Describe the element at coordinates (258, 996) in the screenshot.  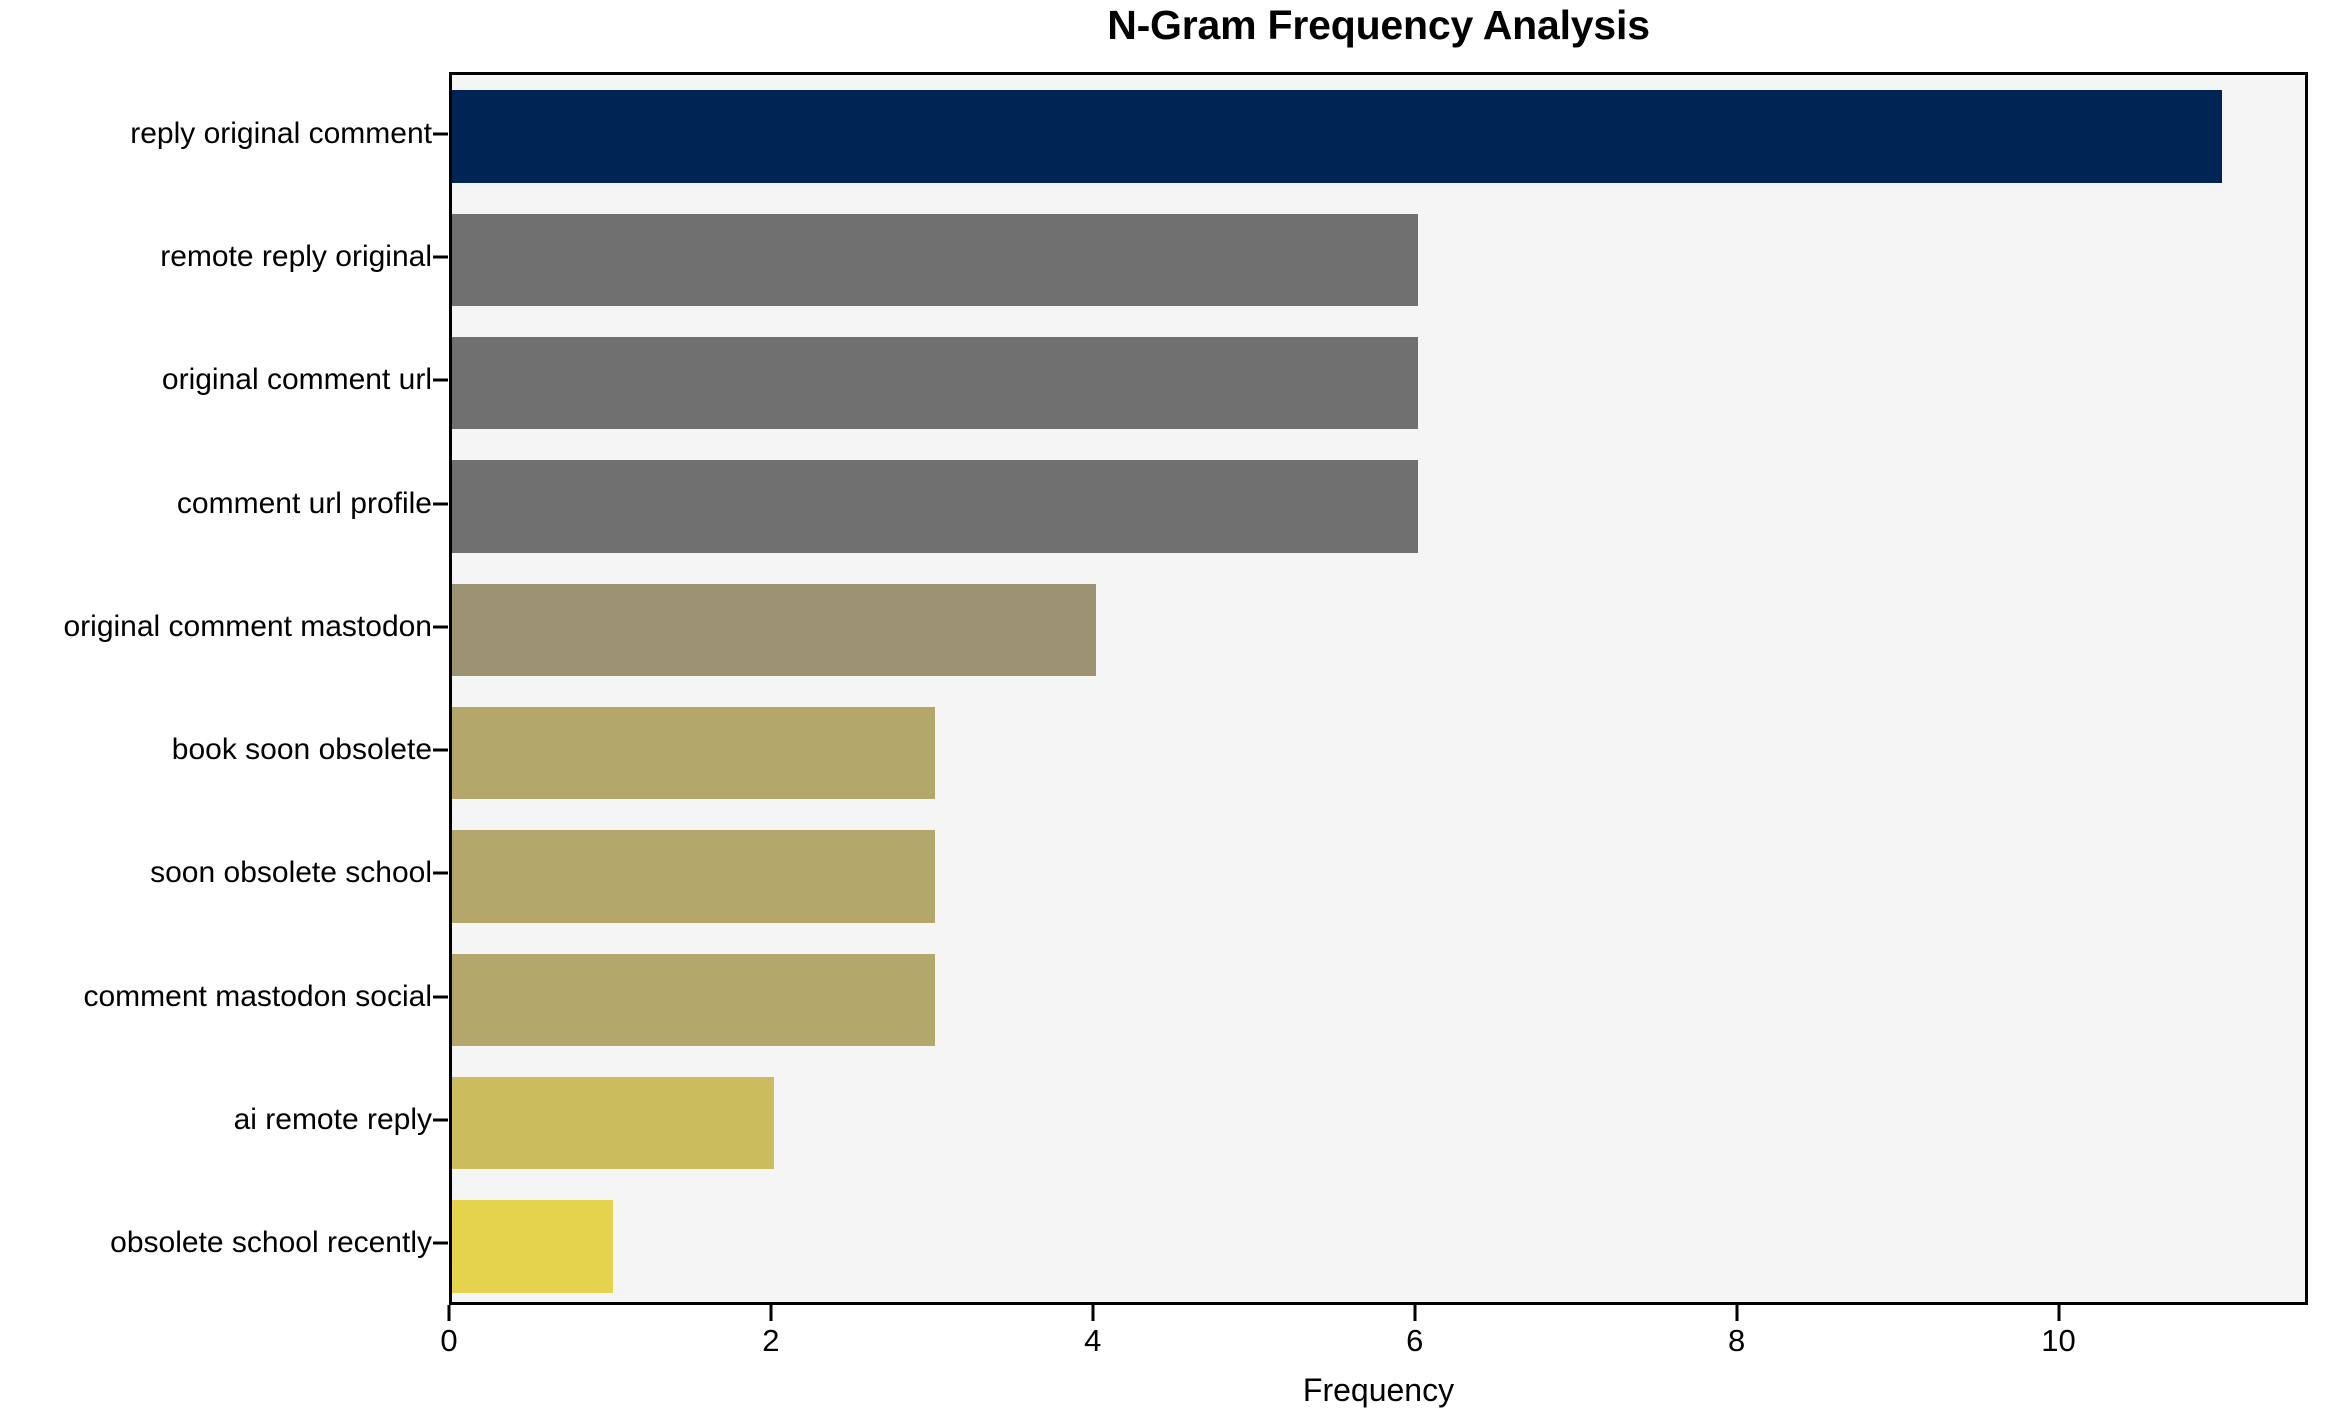
I see `y-tick-label: comment mastodon social` at that location.